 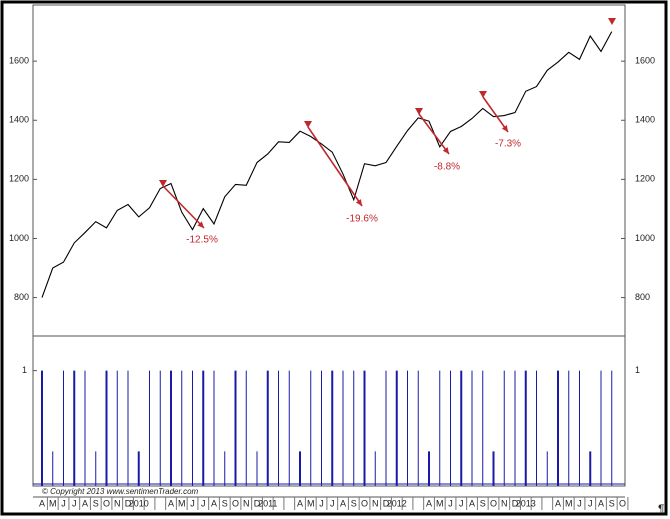 What do you see at coordinates (447, 167) in the screenshot?
I see `drawdown-label: -8.8%` at bounding box center [447, 167].